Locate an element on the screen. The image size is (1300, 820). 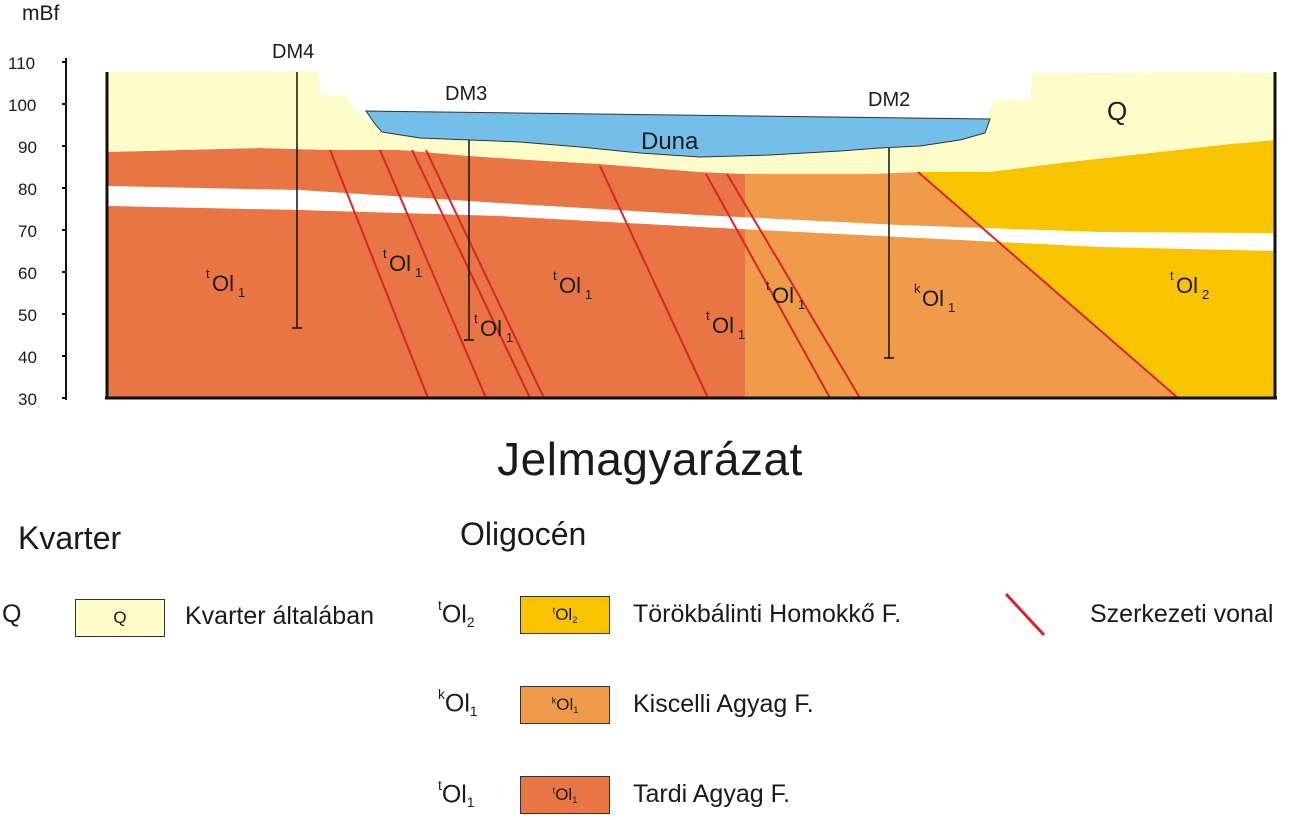
legend-label-q: Kvarter általában is located at coordinates (280, 616).